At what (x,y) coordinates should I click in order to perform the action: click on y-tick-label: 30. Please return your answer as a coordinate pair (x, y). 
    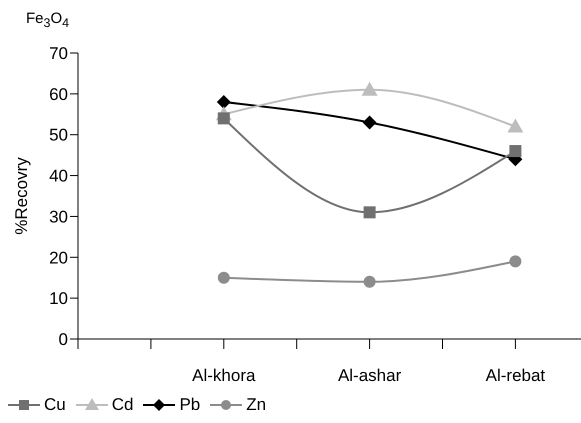
    Looking at the image, I should click on (58, 216).